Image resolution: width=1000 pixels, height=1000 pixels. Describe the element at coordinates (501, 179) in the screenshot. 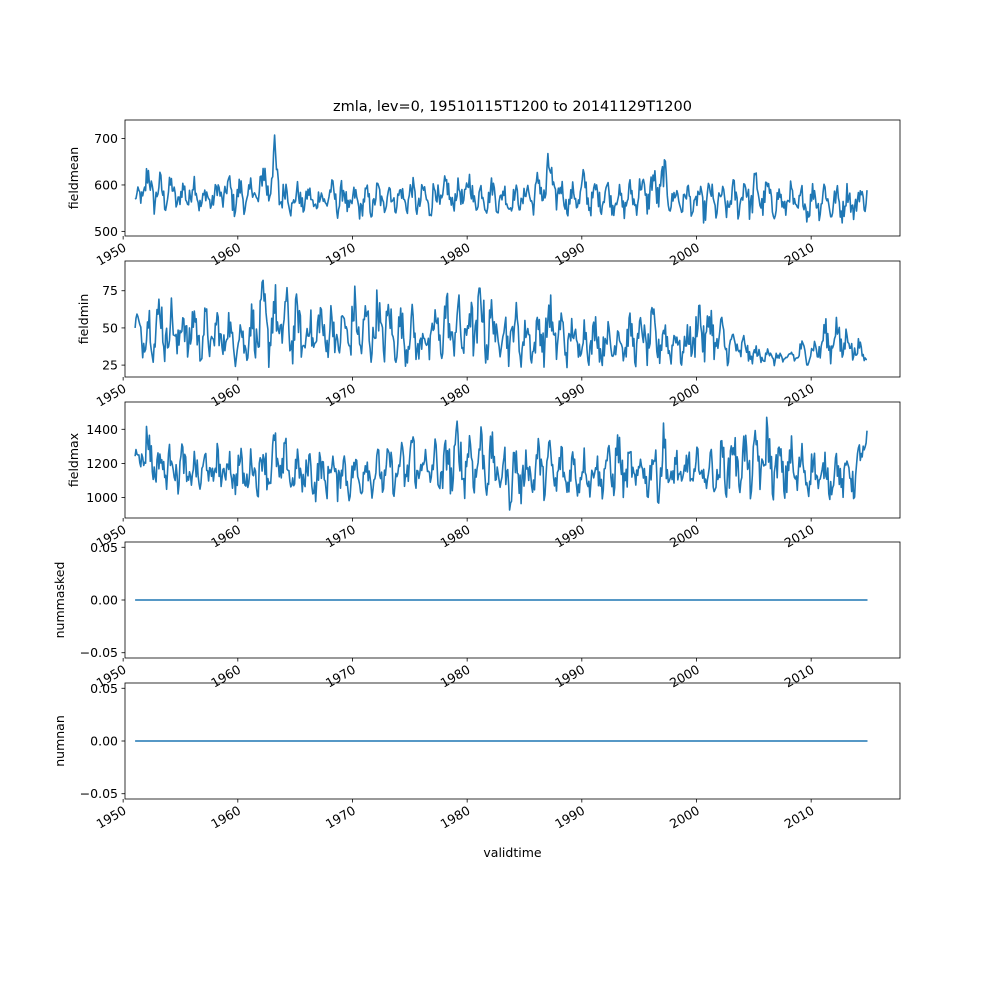

I see `series-line-fieldmean` at that location.